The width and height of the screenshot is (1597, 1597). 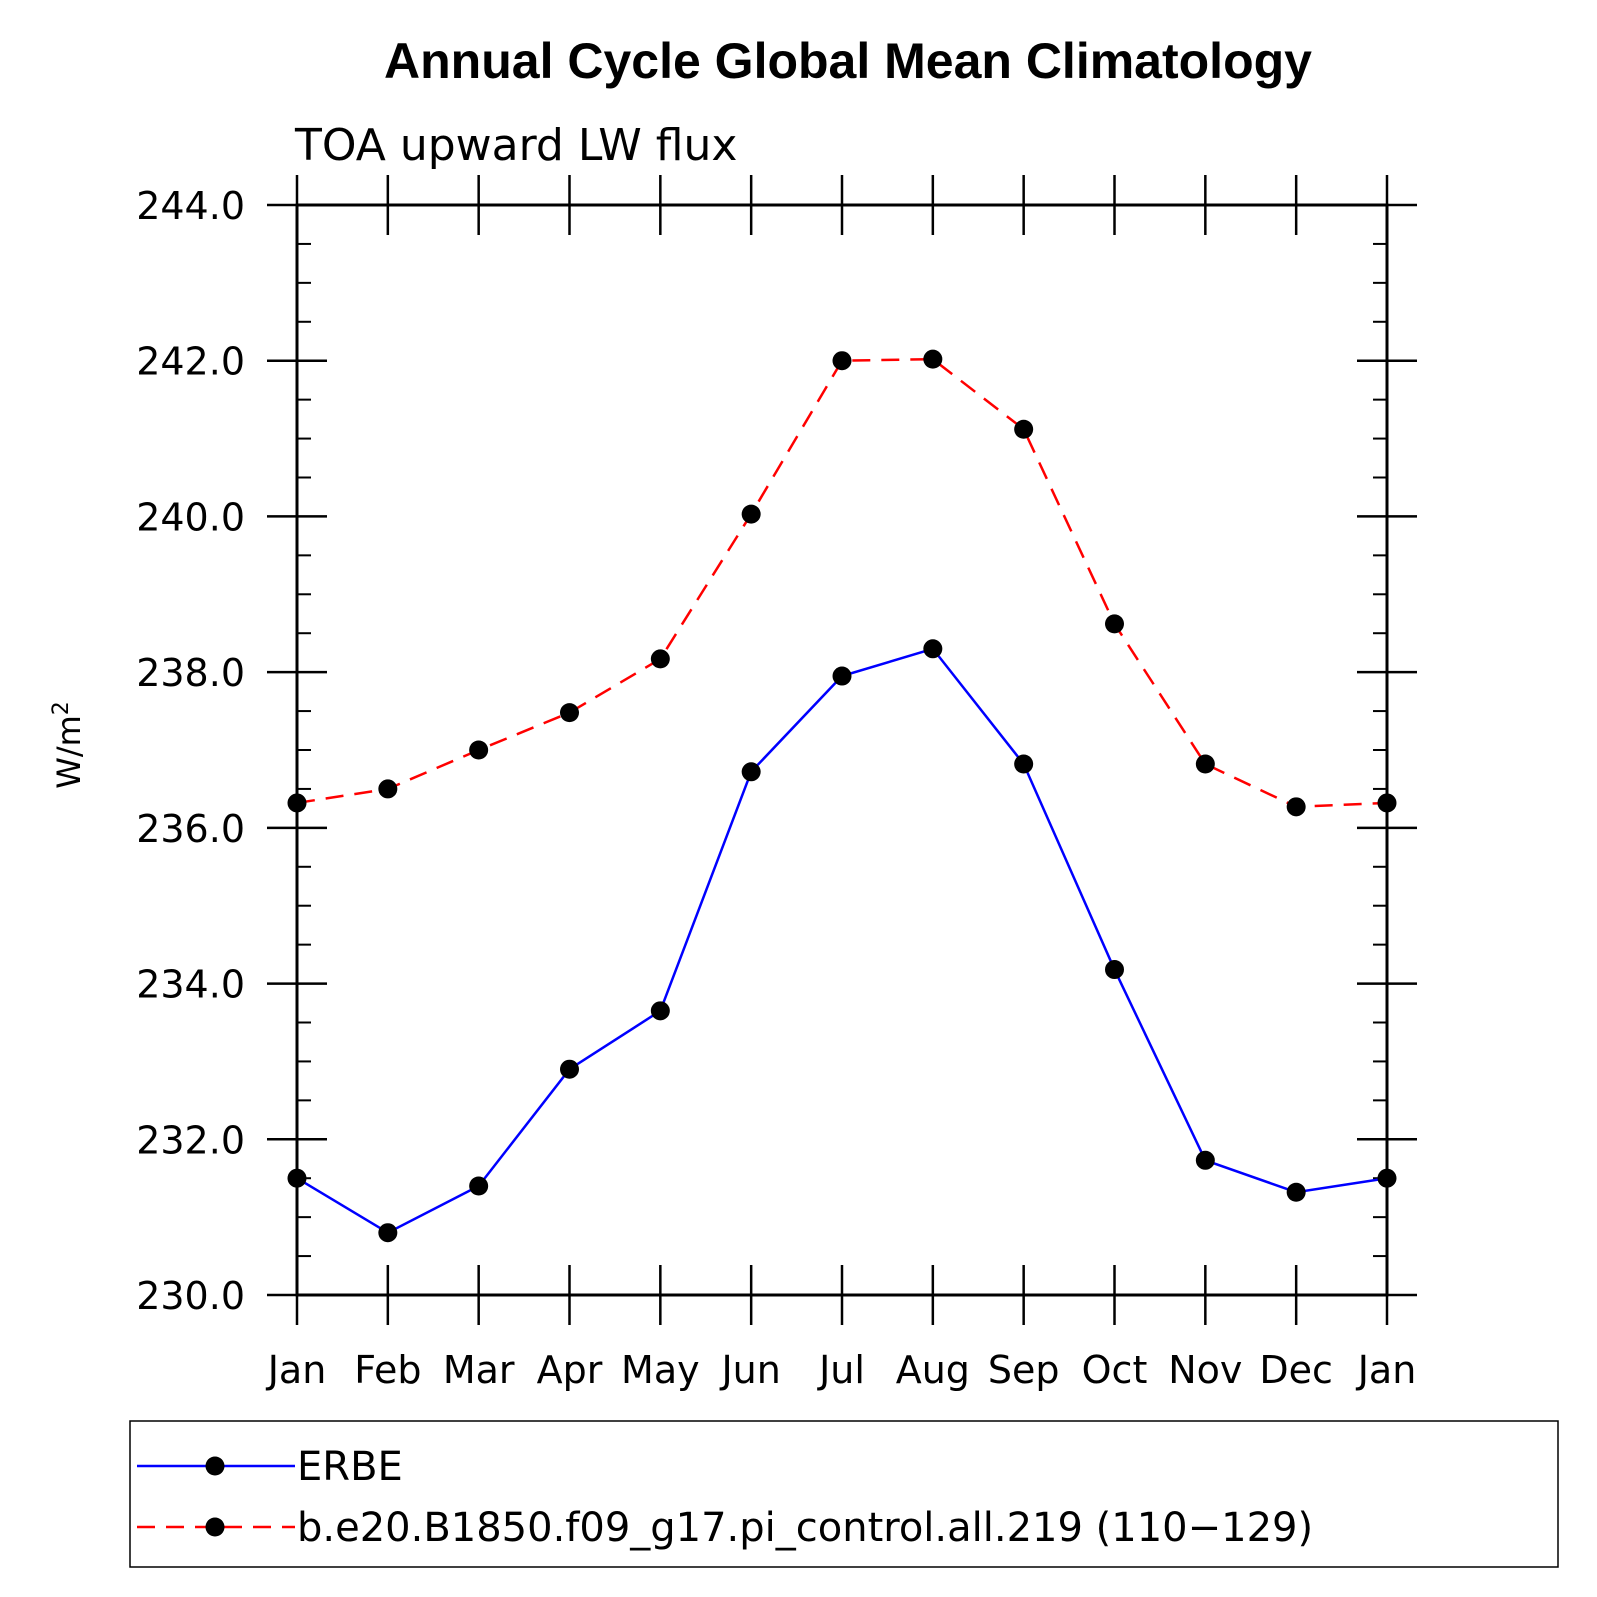 What do you see at coordinates (515, 145) in the screenshot?
I see `chart-subtitle: TOA upward LW flux` at bounding box center [515, 145].